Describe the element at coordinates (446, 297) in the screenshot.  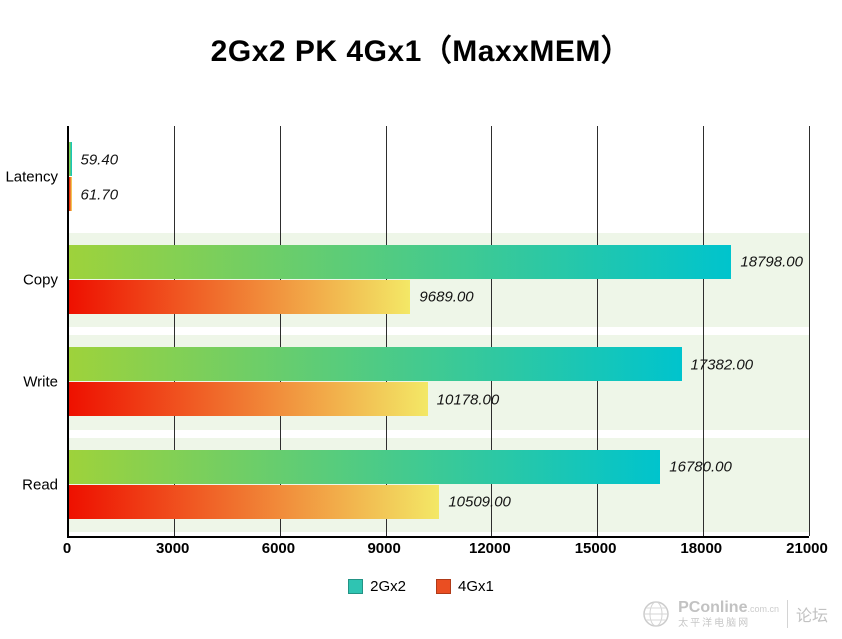
I see `bar-value-label: 9689.00` at that location.